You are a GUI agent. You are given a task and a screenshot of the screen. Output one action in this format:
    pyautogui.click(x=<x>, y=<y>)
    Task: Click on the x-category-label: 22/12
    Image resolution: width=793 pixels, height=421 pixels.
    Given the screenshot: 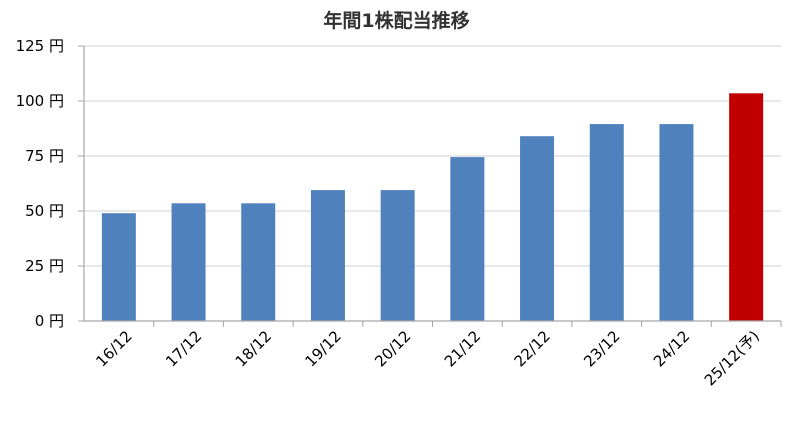 What is the action you would take?
    pyautogui.click(x=532, y=348)
    